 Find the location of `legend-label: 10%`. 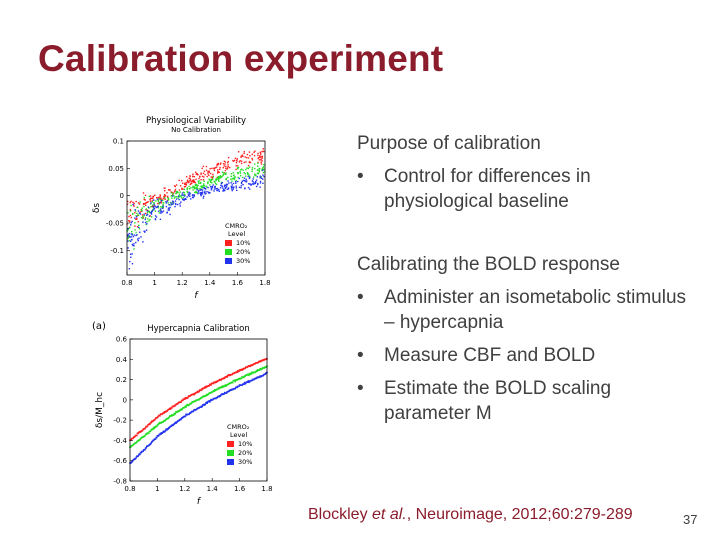

legend-label: 10% is located at coordinates (243, 243).